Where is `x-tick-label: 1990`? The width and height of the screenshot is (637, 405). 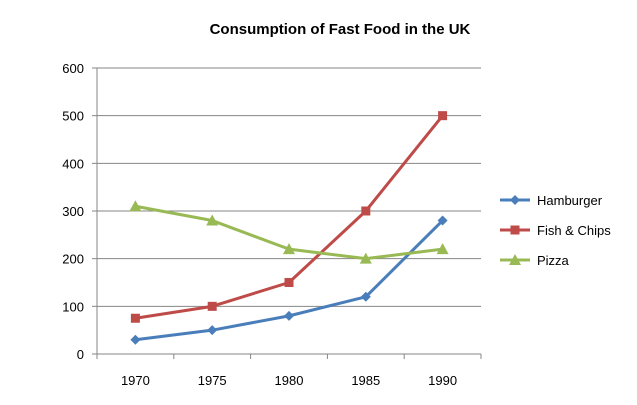 x-tick-label: 1990 is located at coordinates (442, 380).